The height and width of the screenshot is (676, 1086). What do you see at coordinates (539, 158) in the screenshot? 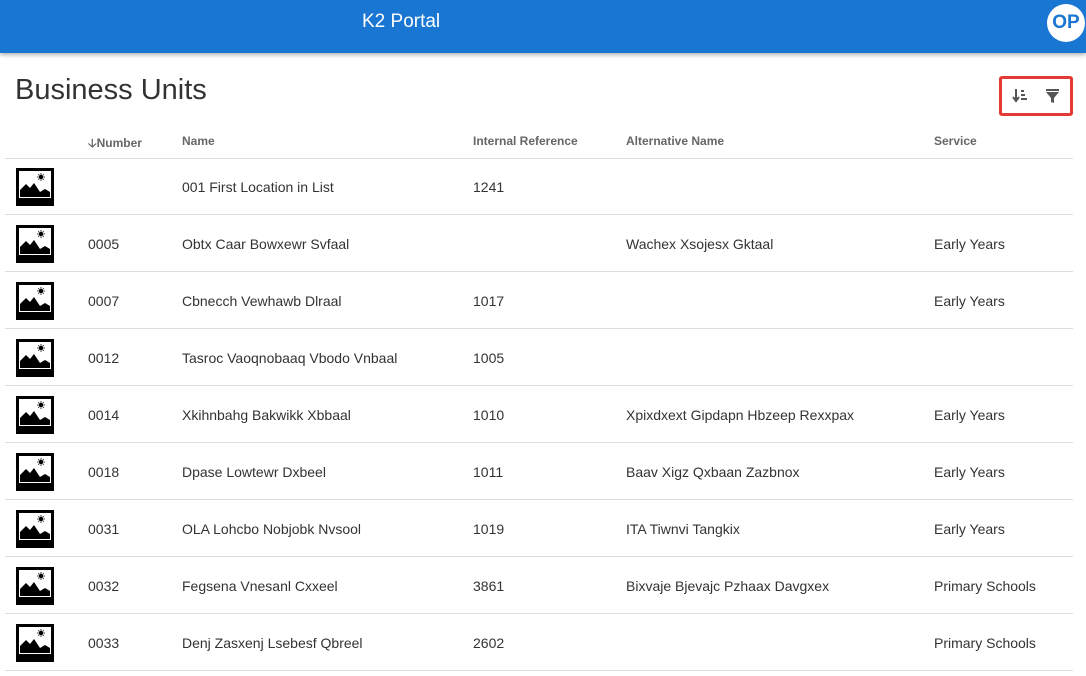
I see `header-divider` at bounding box center [539, 158].